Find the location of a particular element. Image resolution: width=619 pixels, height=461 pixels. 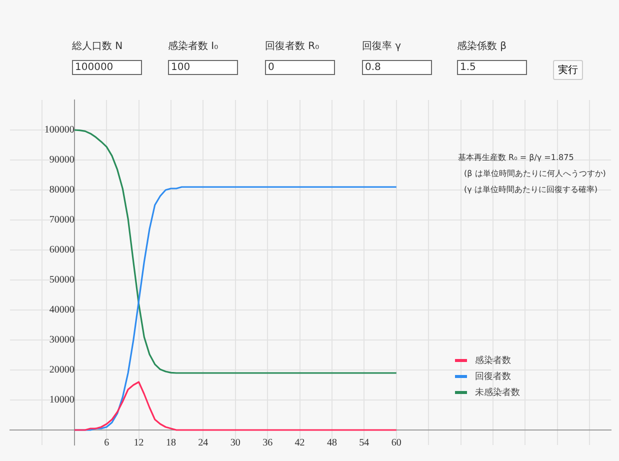

text: 感染係数 β is located at coordinates (482, 46).